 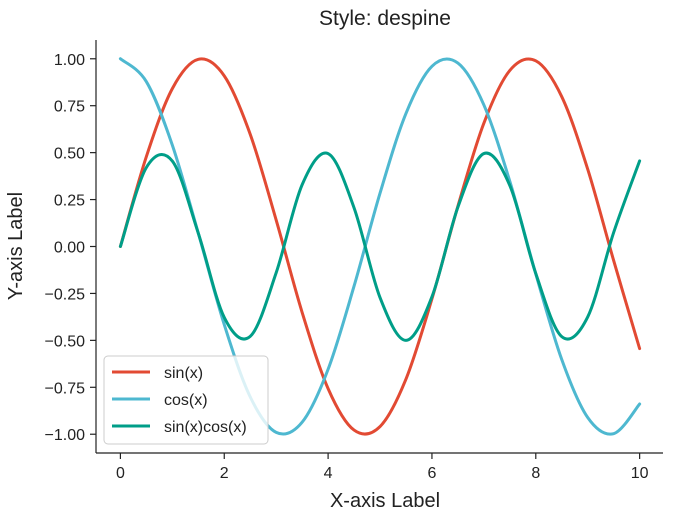 I want to click on y-tick-label: −0.25, so click(x=65, y=294).